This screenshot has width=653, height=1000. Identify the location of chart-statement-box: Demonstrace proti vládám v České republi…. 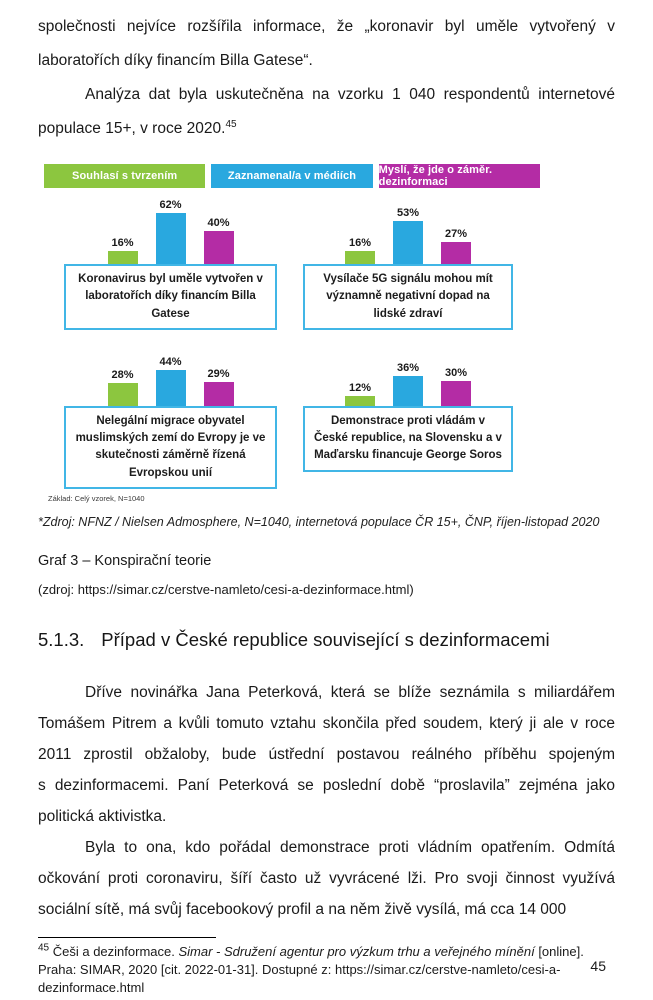
(408, 438).